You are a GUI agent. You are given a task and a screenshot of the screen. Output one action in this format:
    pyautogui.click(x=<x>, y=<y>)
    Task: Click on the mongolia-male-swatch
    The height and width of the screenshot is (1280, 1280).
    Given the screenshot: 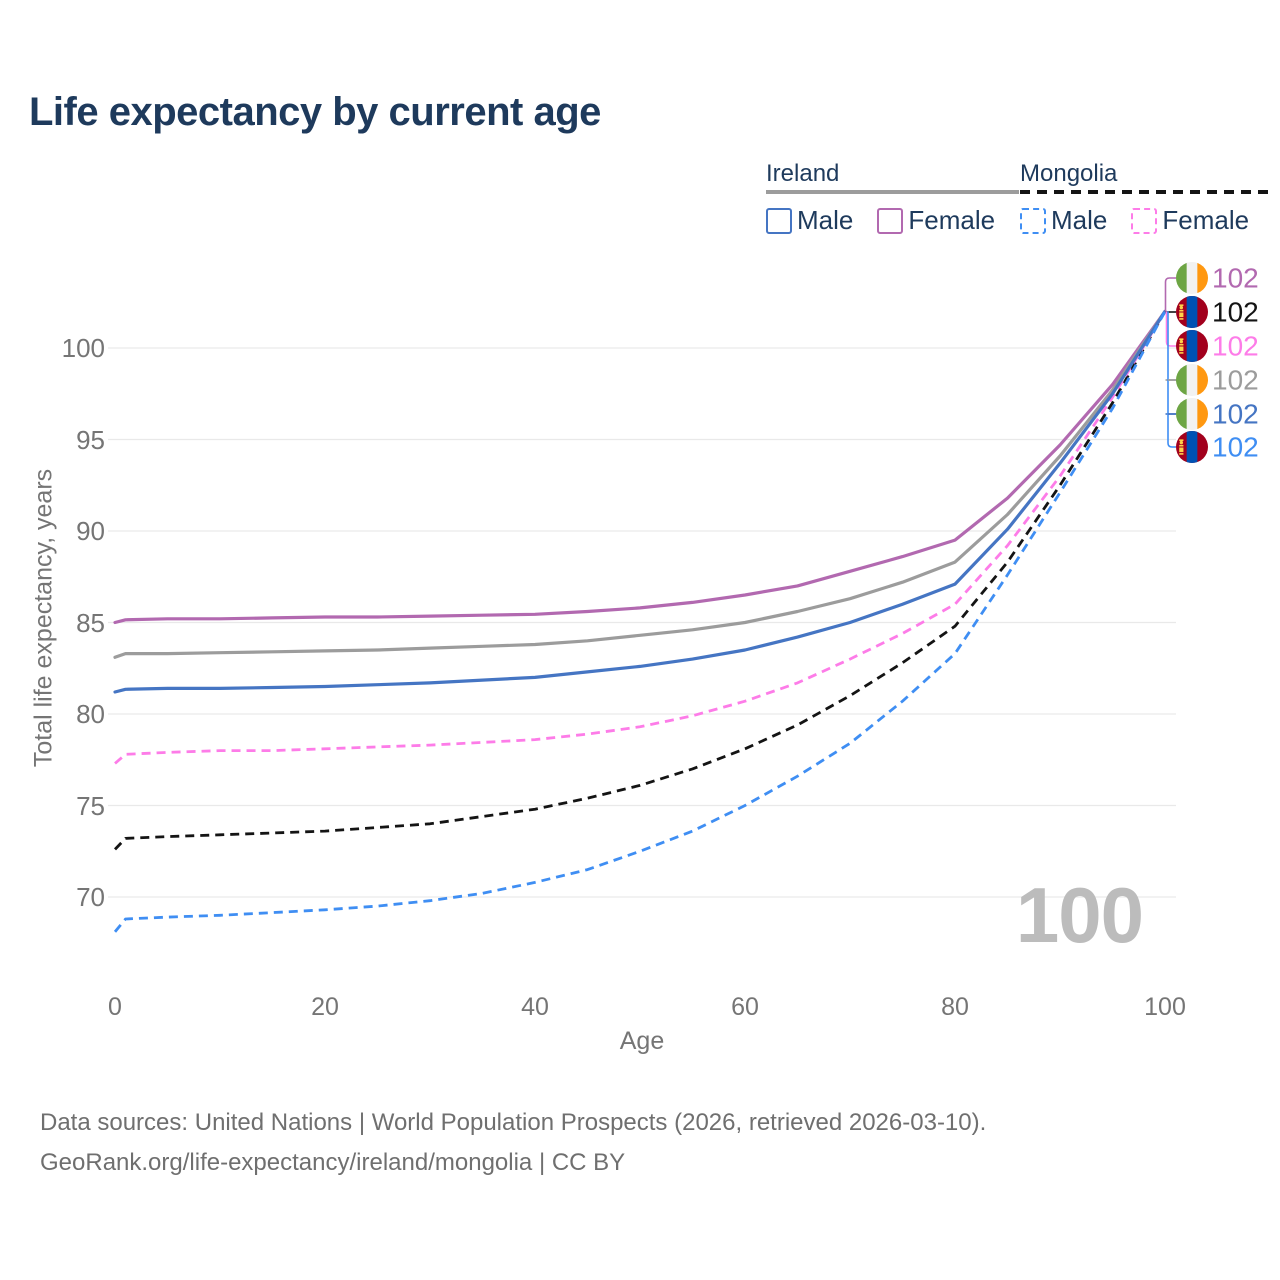 What is the action you would take?
    pyautogui.click(x=1033, y=220)
    